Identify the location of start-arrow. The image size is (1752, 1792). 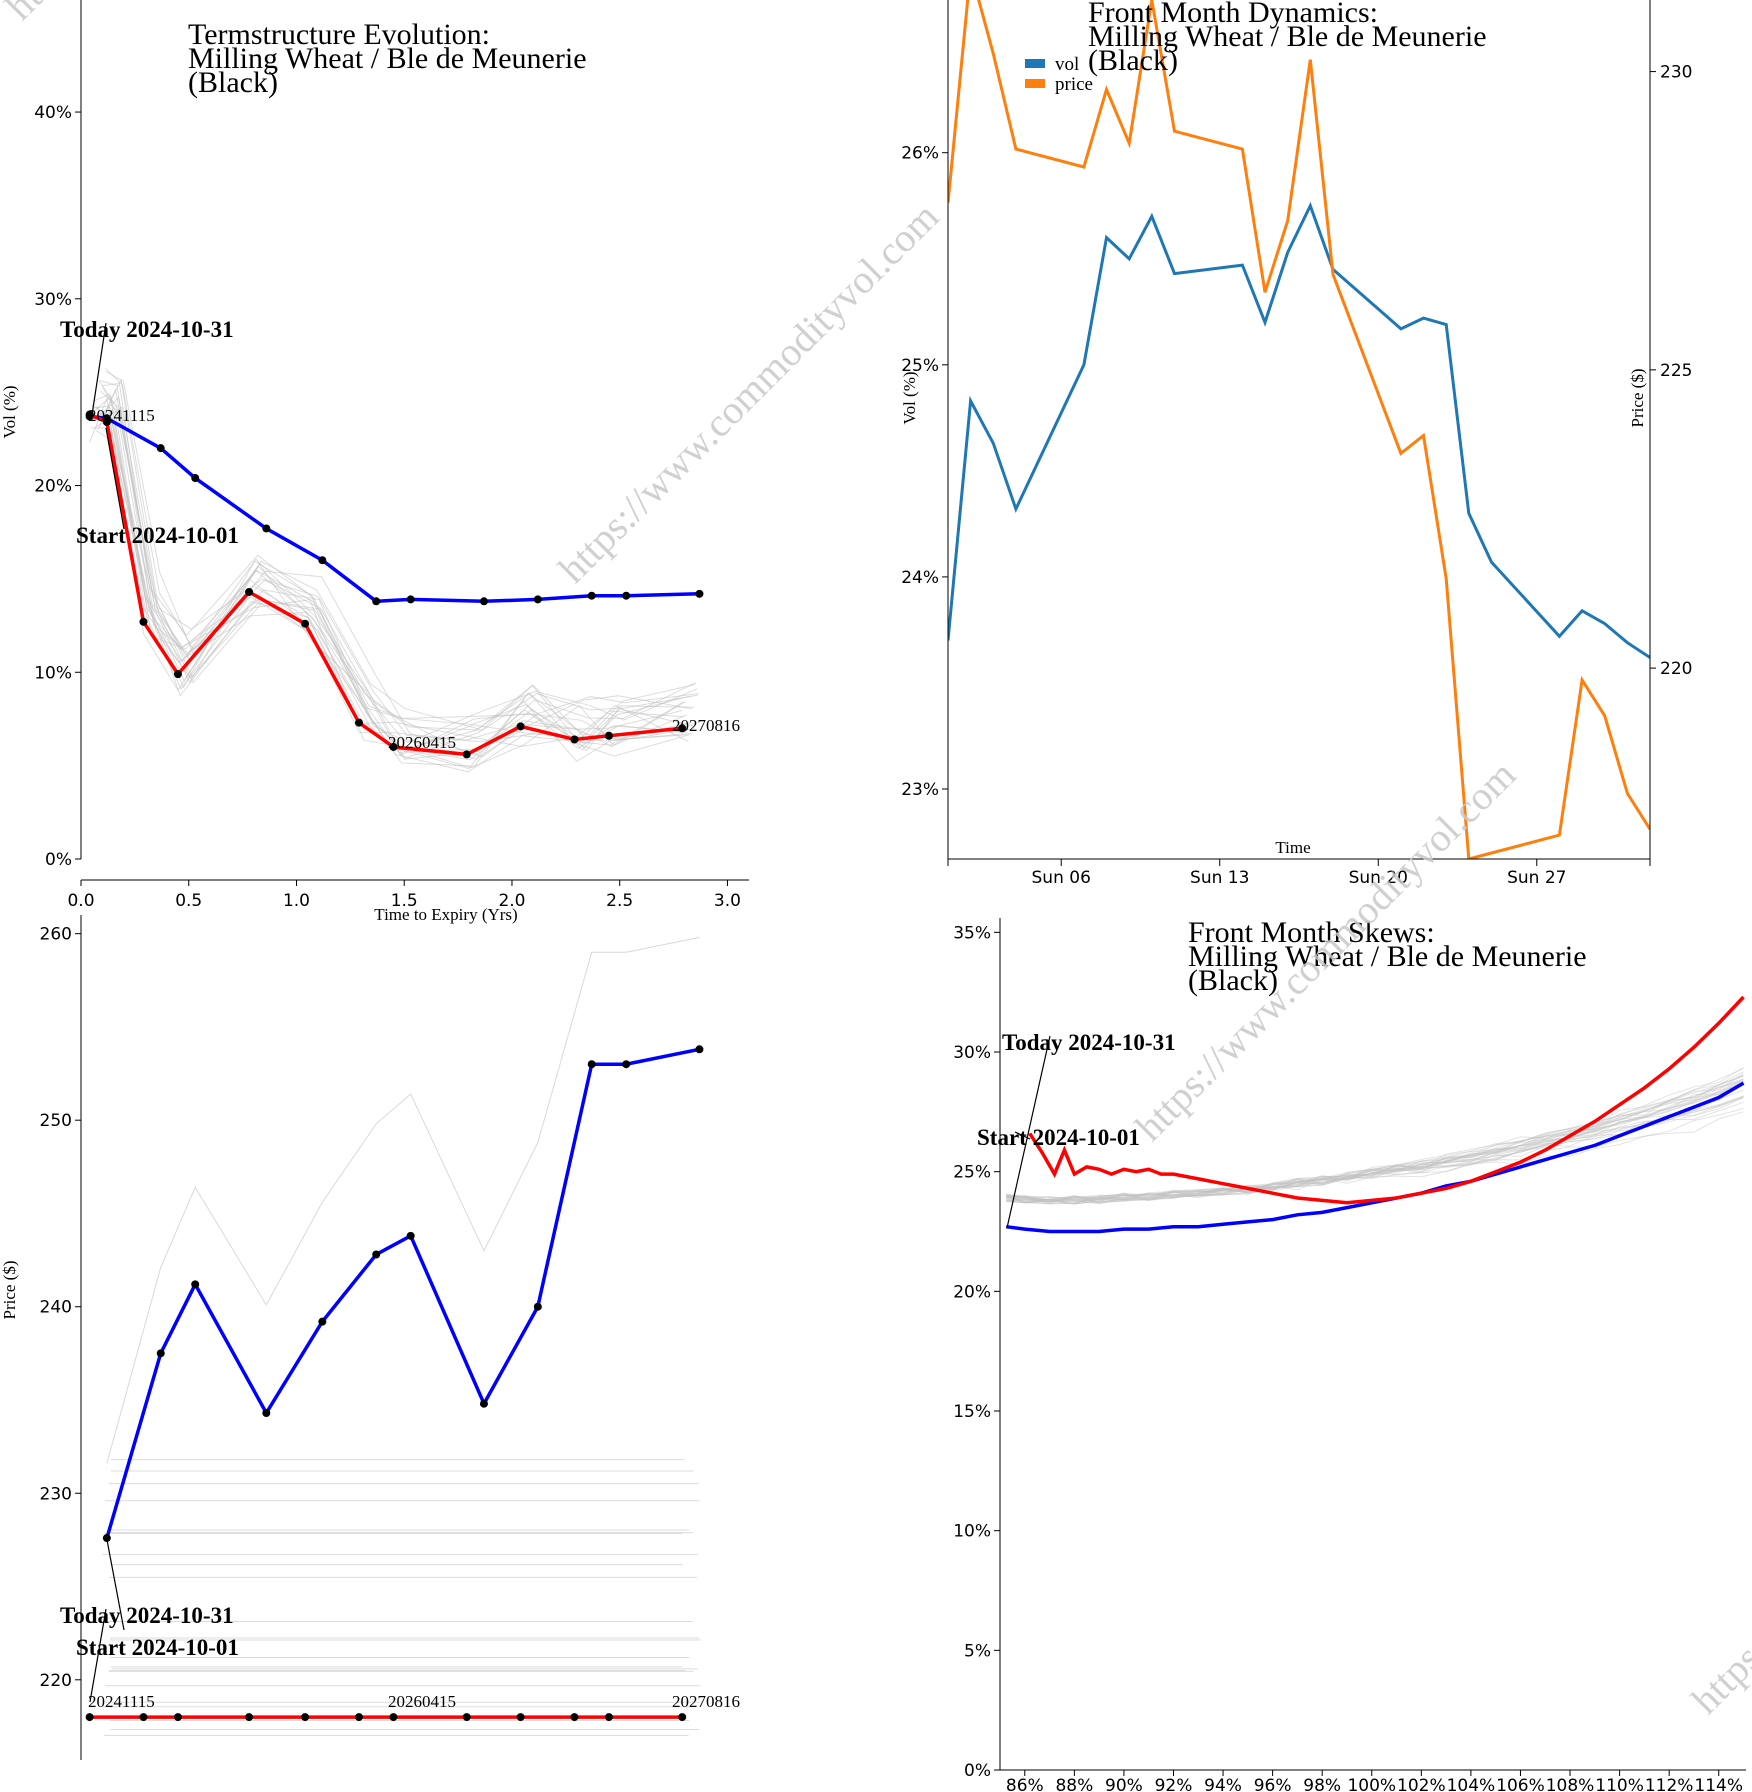
(1022, 1135).